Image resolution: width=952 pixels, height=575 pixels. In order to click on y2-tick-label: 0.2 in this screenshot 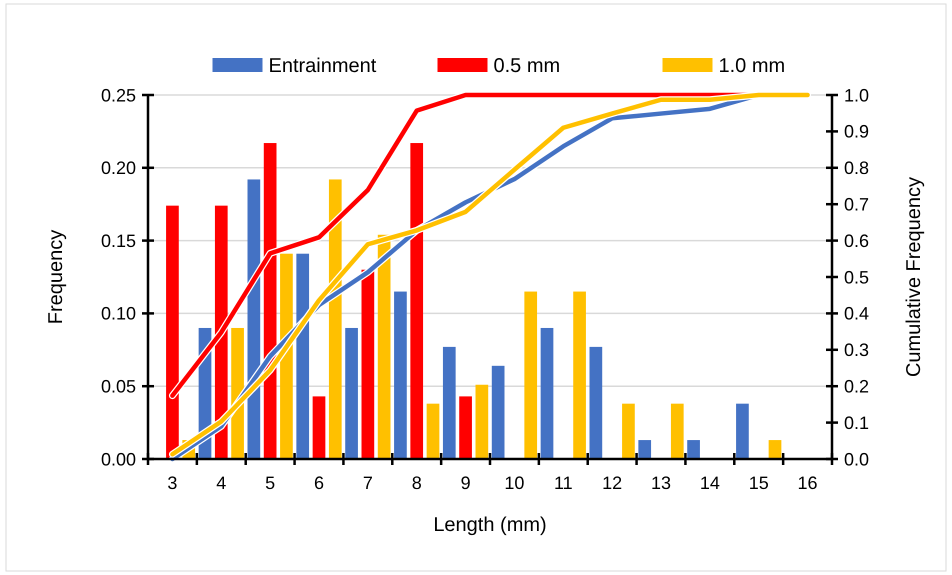, I will do `click(857, 386)`.